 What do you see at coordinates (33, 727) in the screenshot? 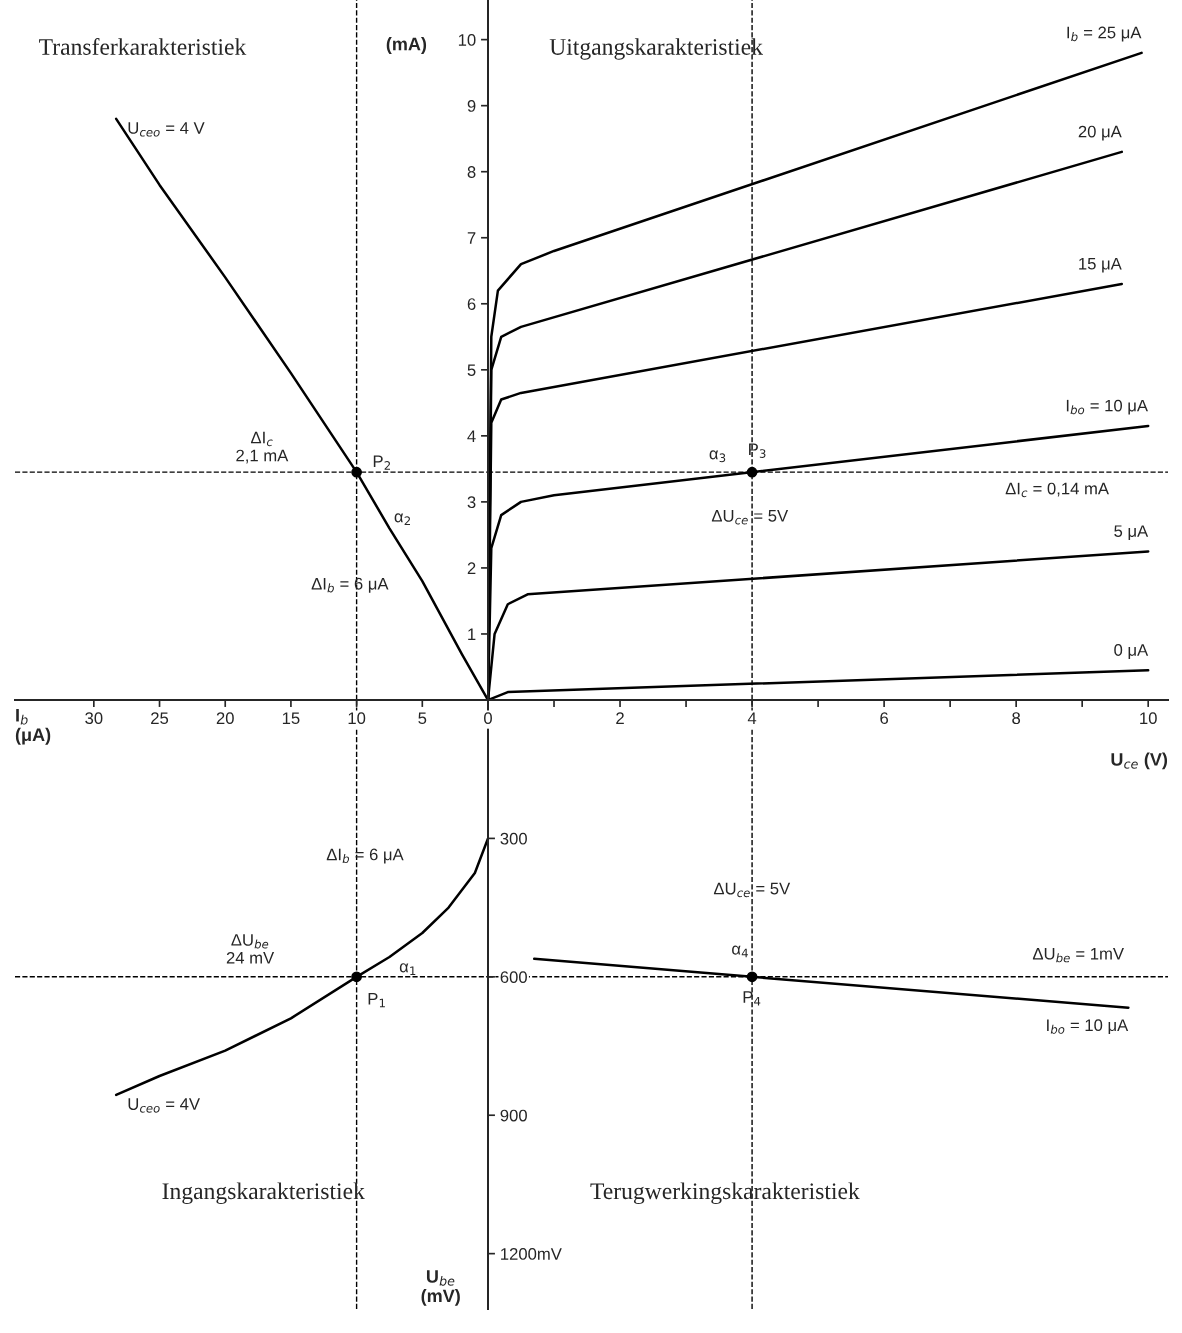
I see `x-axis-title: I$_{b}$ (μA)` at bounding box center [33, 727].